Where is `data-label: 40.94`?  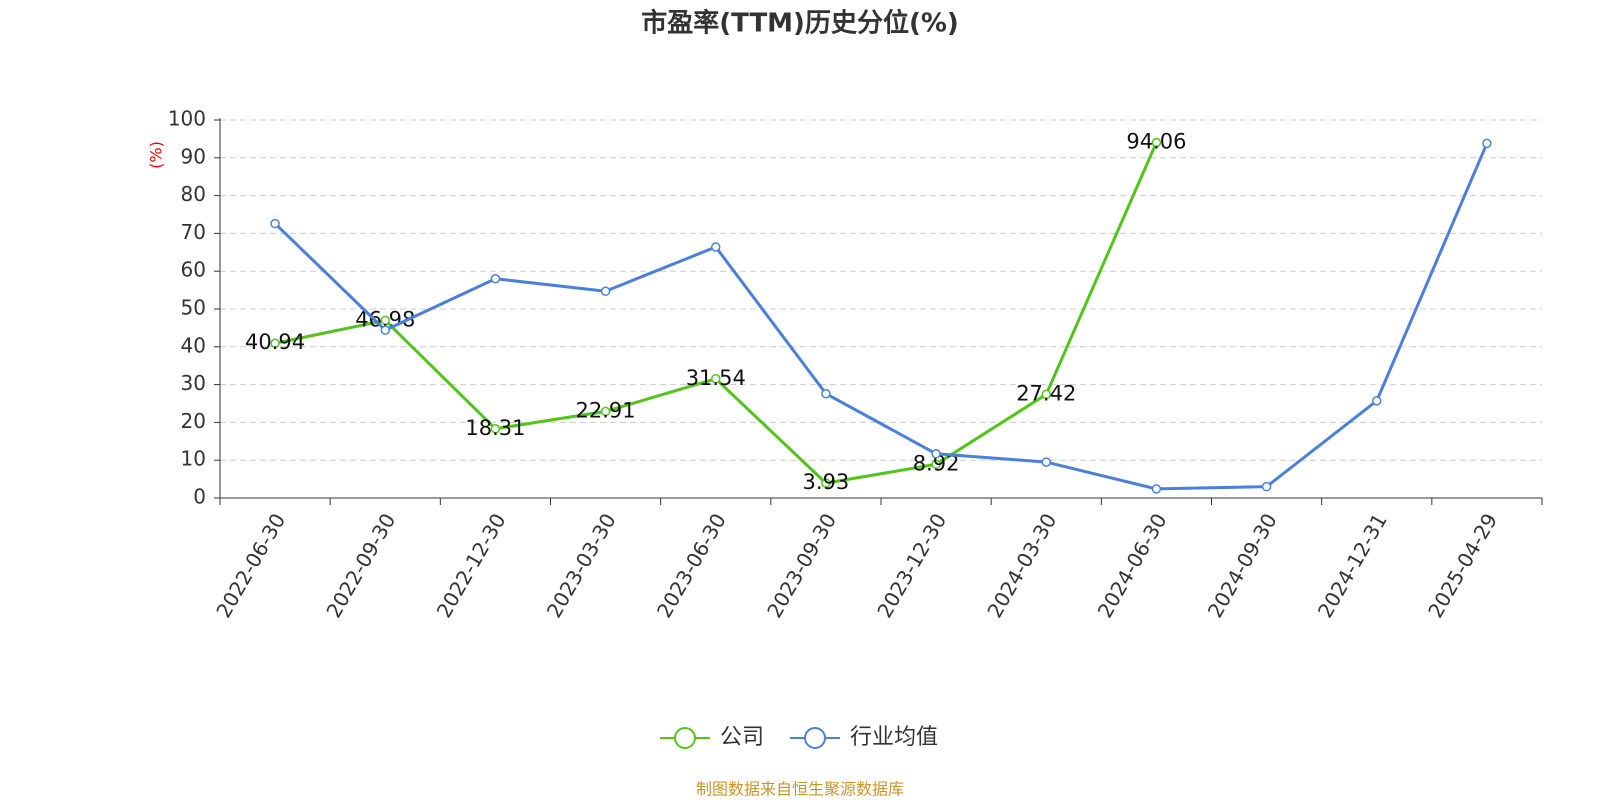 data-label: 40.94 is located at coordinates (275, 342).